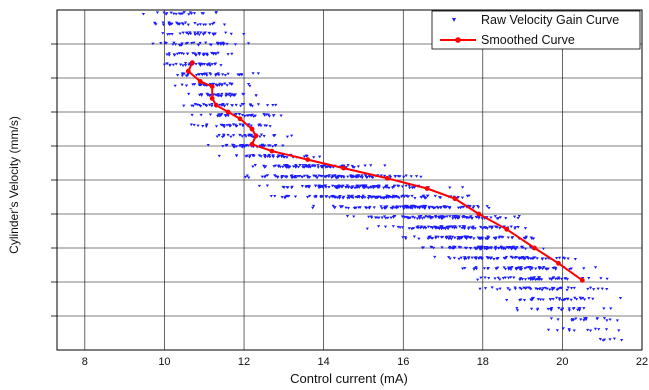 The height and width of the screenshot is (390, 649). Describe the element at coordinates (642, 362) in the screenshot. I see `x-tick-label: 22` at that location.